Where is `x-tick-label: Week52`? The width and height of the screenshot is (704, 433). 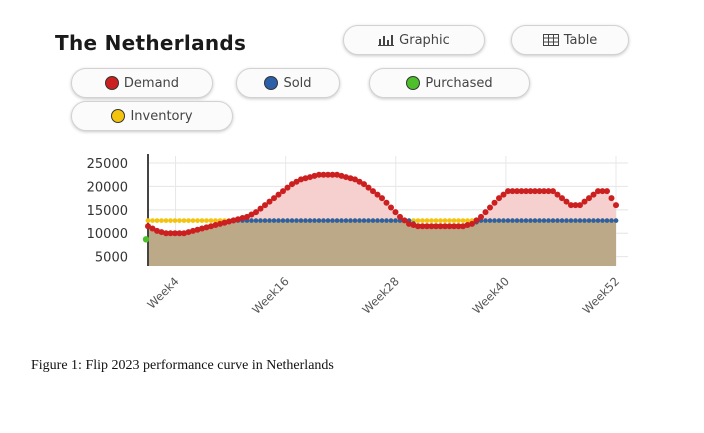
x-tick-label: Week52 is located at coordinates (601, 295).